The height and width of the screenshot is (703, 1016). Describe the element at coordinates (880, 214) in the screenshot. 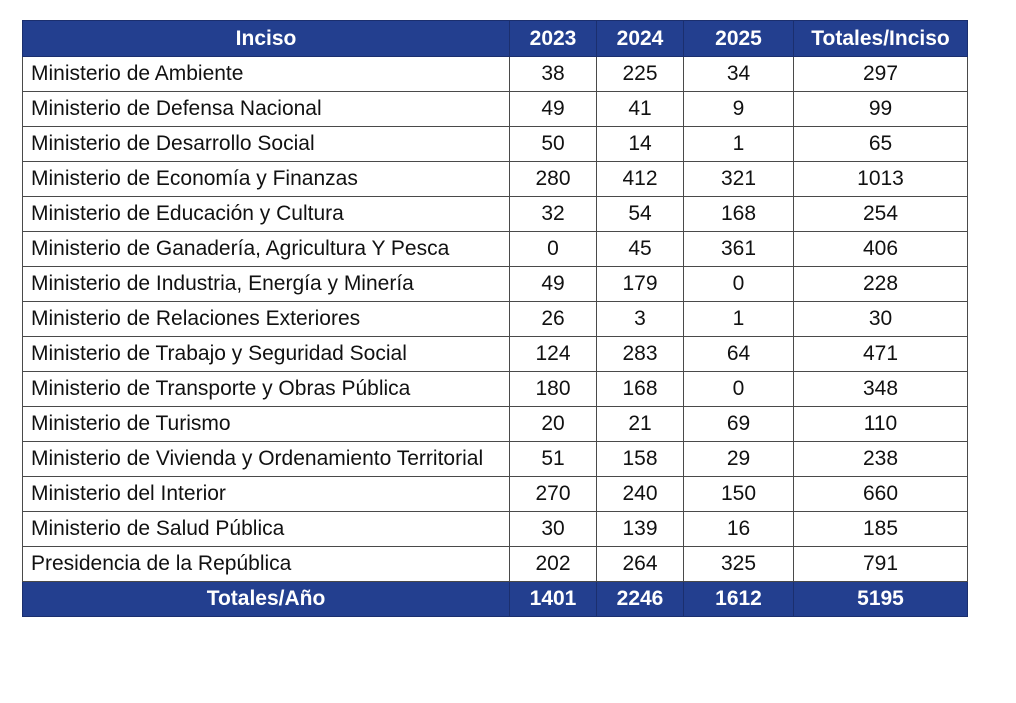

I see `cell-total: 254` at that location.